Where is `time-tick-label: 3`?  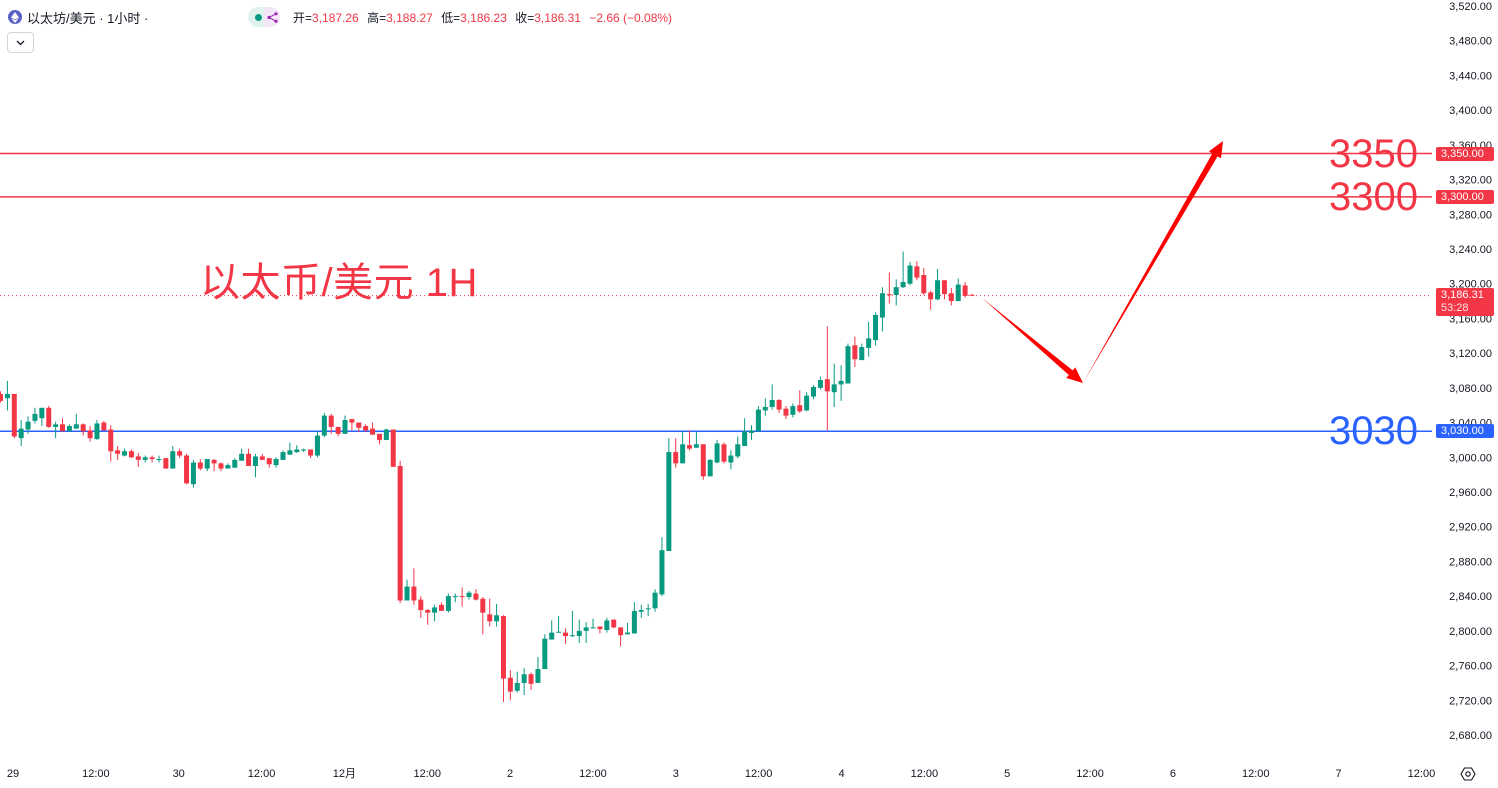 time-tick-label: 3 is located at coordinates (676, 774).